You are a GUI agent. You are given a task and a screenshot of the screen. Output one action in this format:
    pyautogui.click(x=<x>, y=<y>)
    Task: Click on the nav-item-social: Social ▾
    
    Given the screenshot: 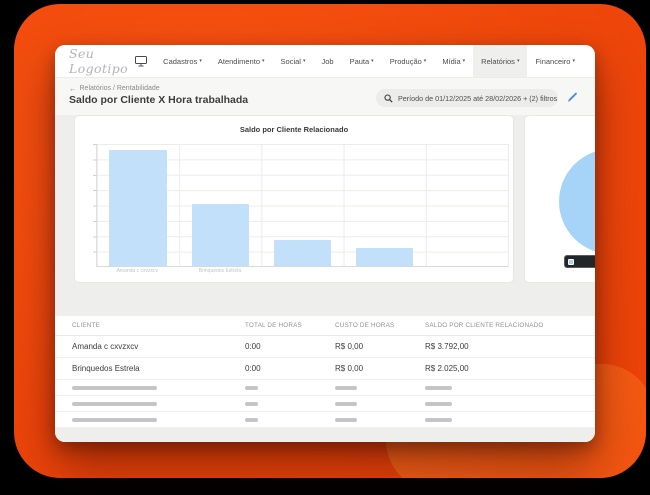 What is the action you would take?
    pyautogui.click(x=293, y=61)
    